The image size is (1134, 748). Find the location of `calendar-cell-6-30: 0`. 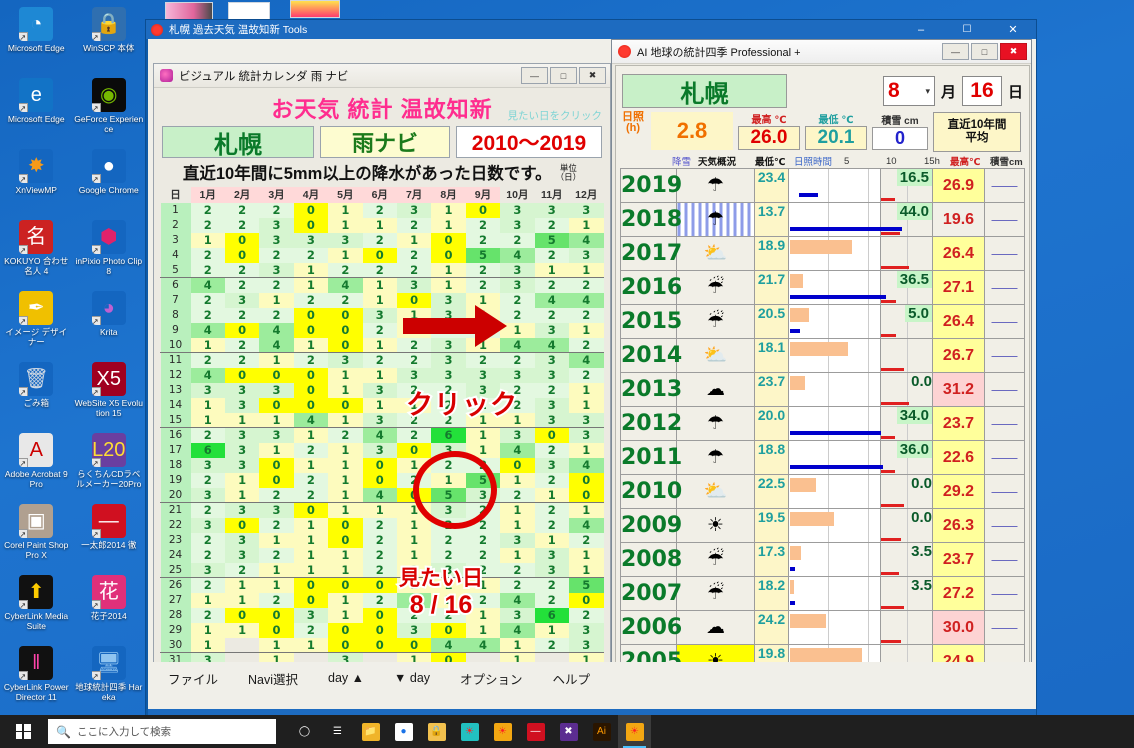

calendar-cell-6-30: 0 is located at coordinates (379, 645).